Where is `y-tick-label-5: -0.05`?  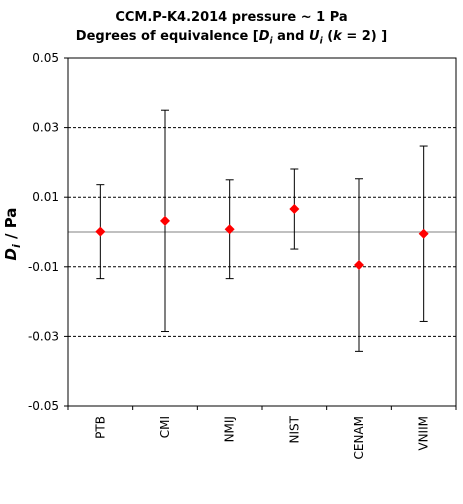
y-tick-label-5: -0.05 is located at coordinates (43, 406).